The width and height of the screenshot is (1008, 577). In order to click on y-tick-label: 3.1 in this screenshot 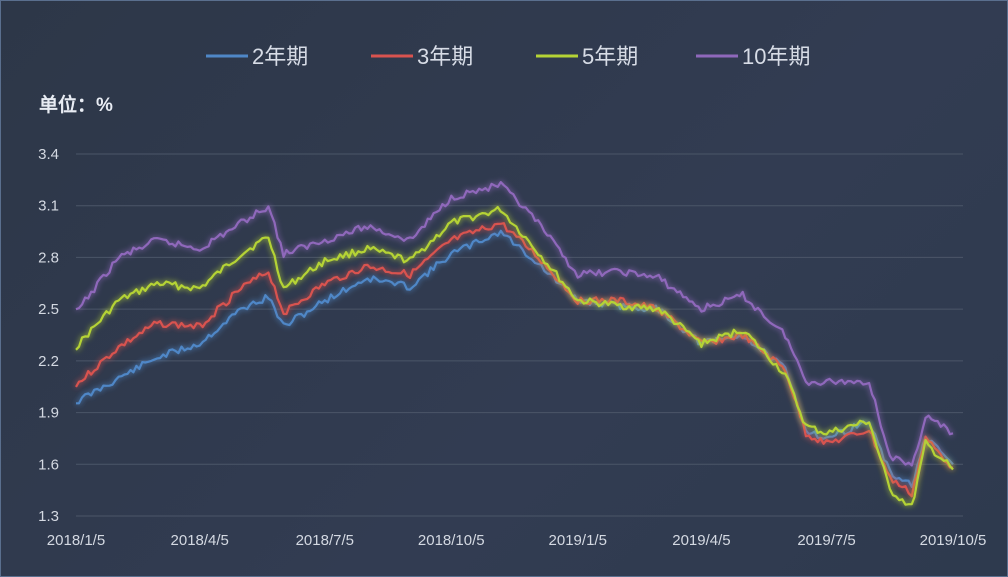, I will do `click(48, 206)`.